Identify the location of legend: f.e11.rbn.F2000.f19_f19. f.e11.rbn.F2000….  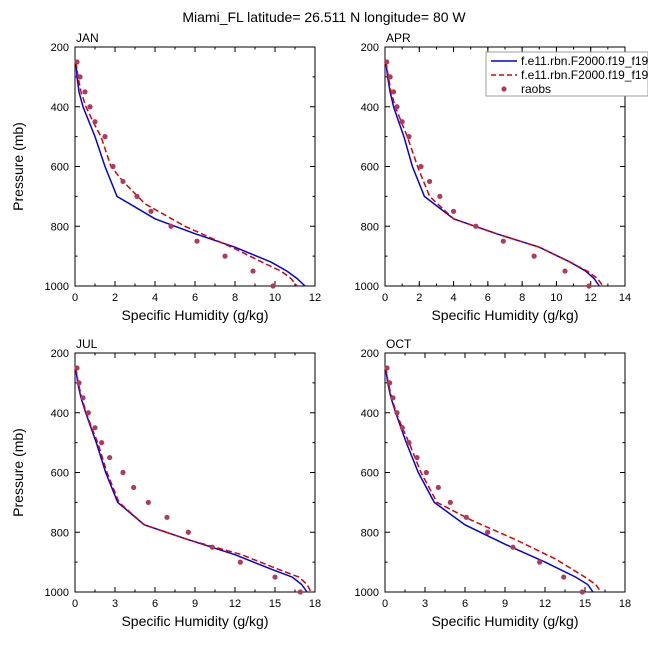
(566, 74).